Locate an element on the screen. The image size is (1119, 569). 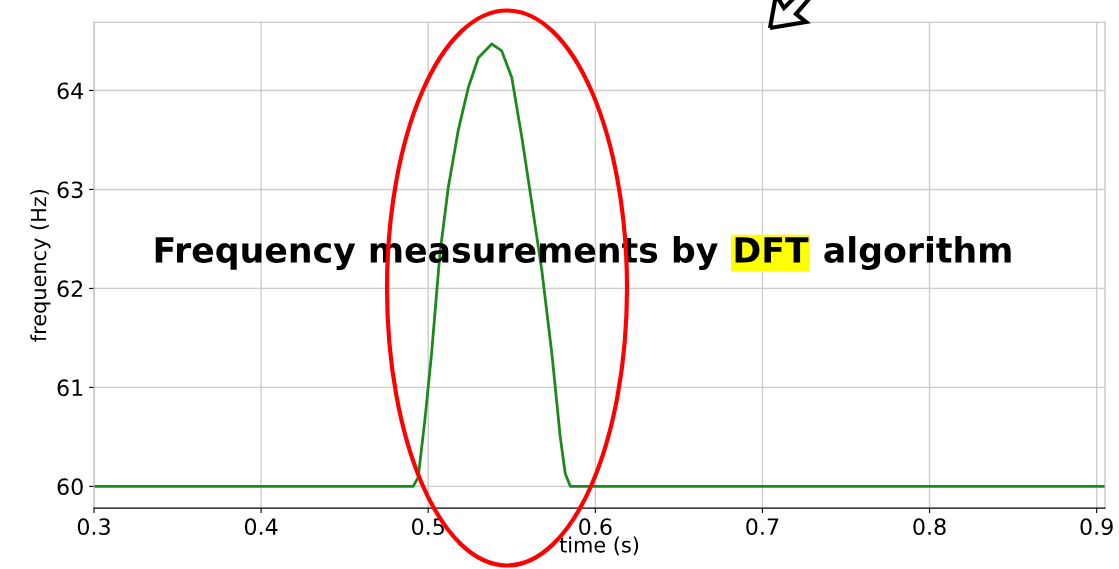
y-tick-label: 63 is located at coordinates (70, 190).